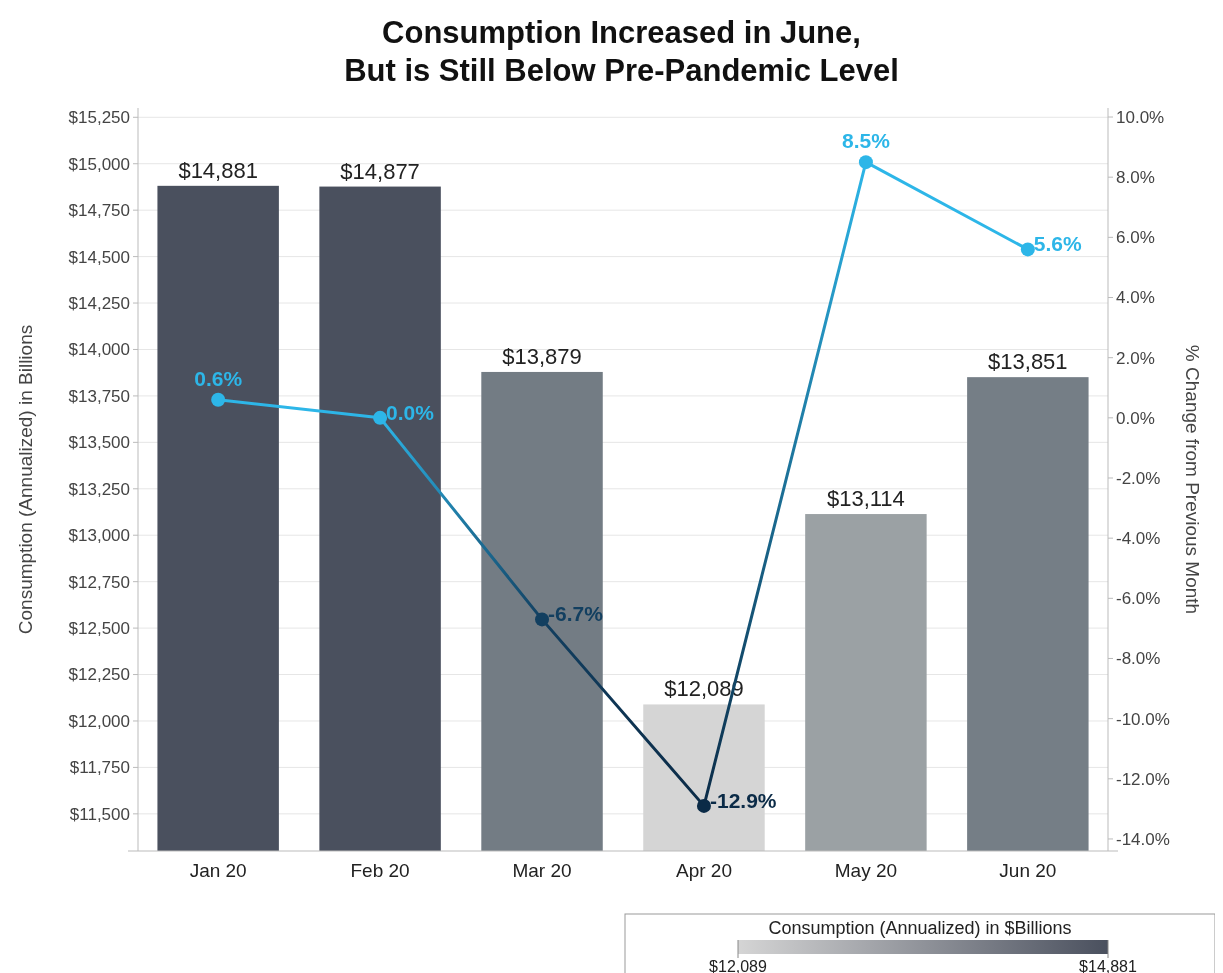 The image size is (1223, 973). What do you see at coordinates (1138, 659) in the screenshot?
I see `y2-tick-label: -8.0%` at bounding box center [1138, 659].